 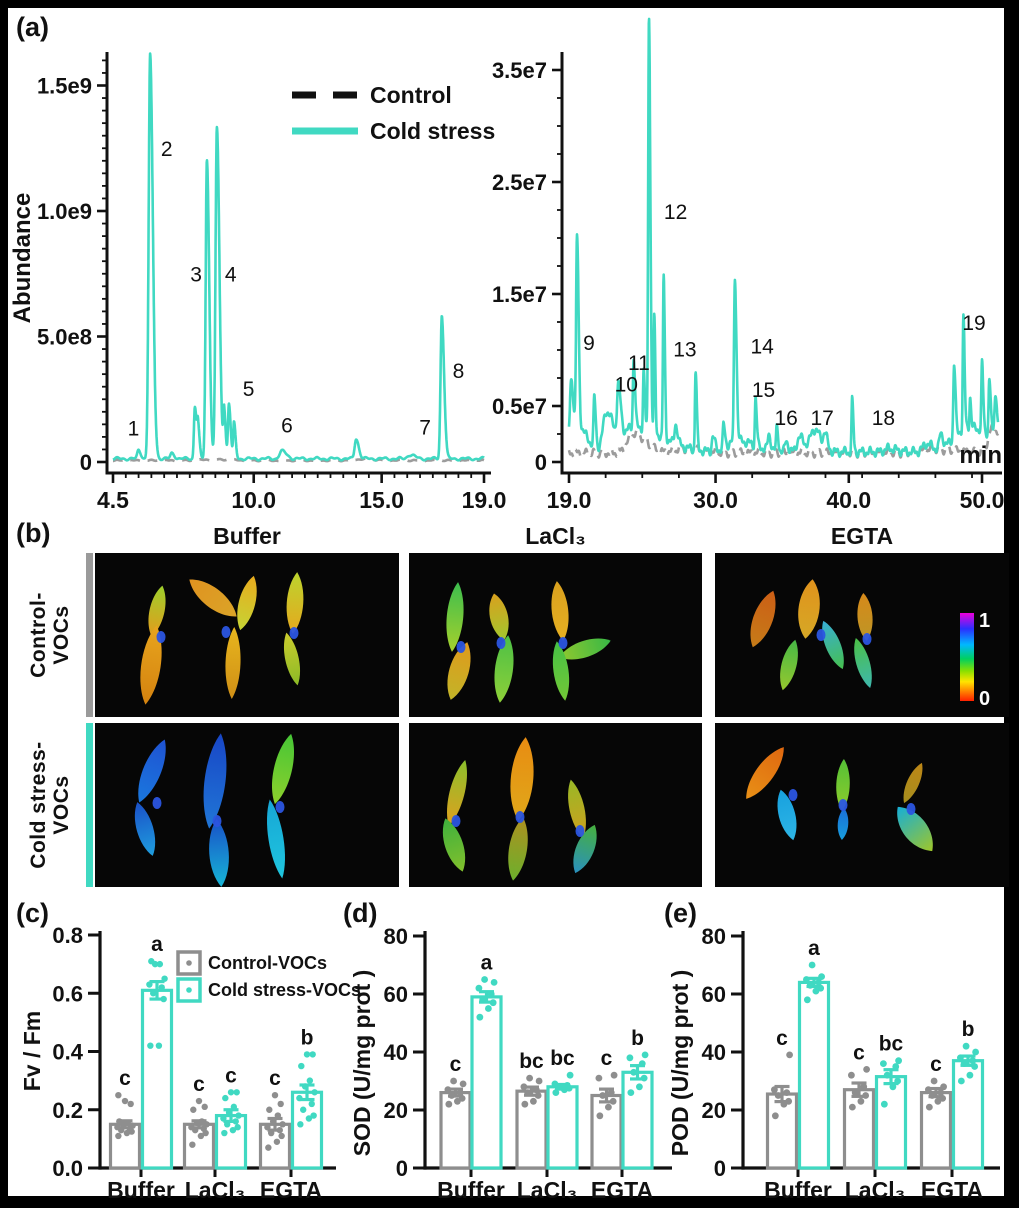 I want to click on y-tick-label: 40, so click(x=714, y=1052).